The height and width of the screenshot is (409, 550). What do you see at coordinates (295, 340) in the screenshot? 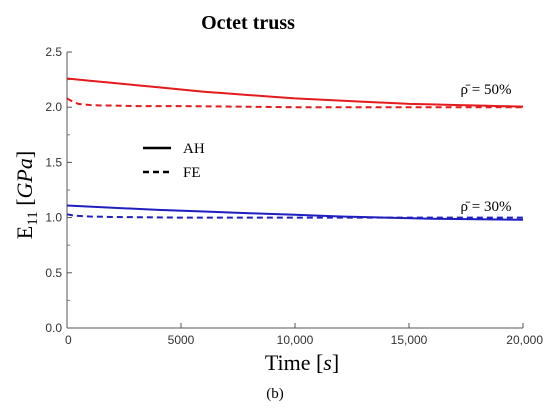
I see `x-tick-label: 10,000` at bounding box center [295, 340].